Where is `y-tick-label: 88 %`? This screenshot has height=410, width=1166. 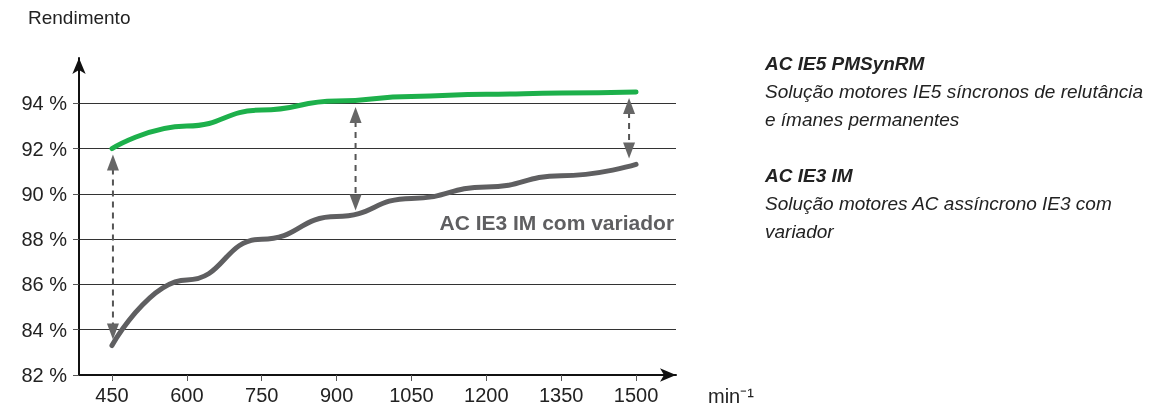 y-tick-label: 88 % is located at coordinates (44, 239).